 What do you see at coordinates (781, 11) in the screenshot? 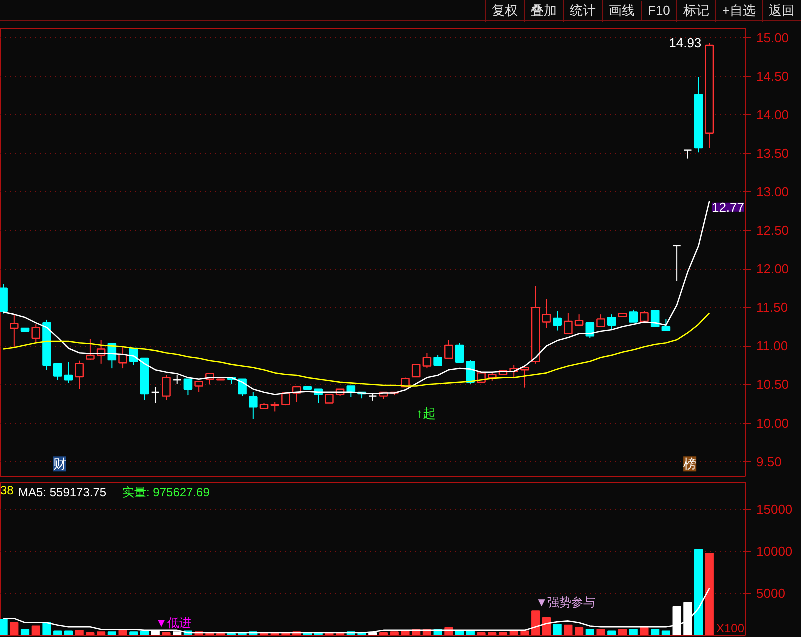
I see `text: 返回` at bounding box center [781, 11].